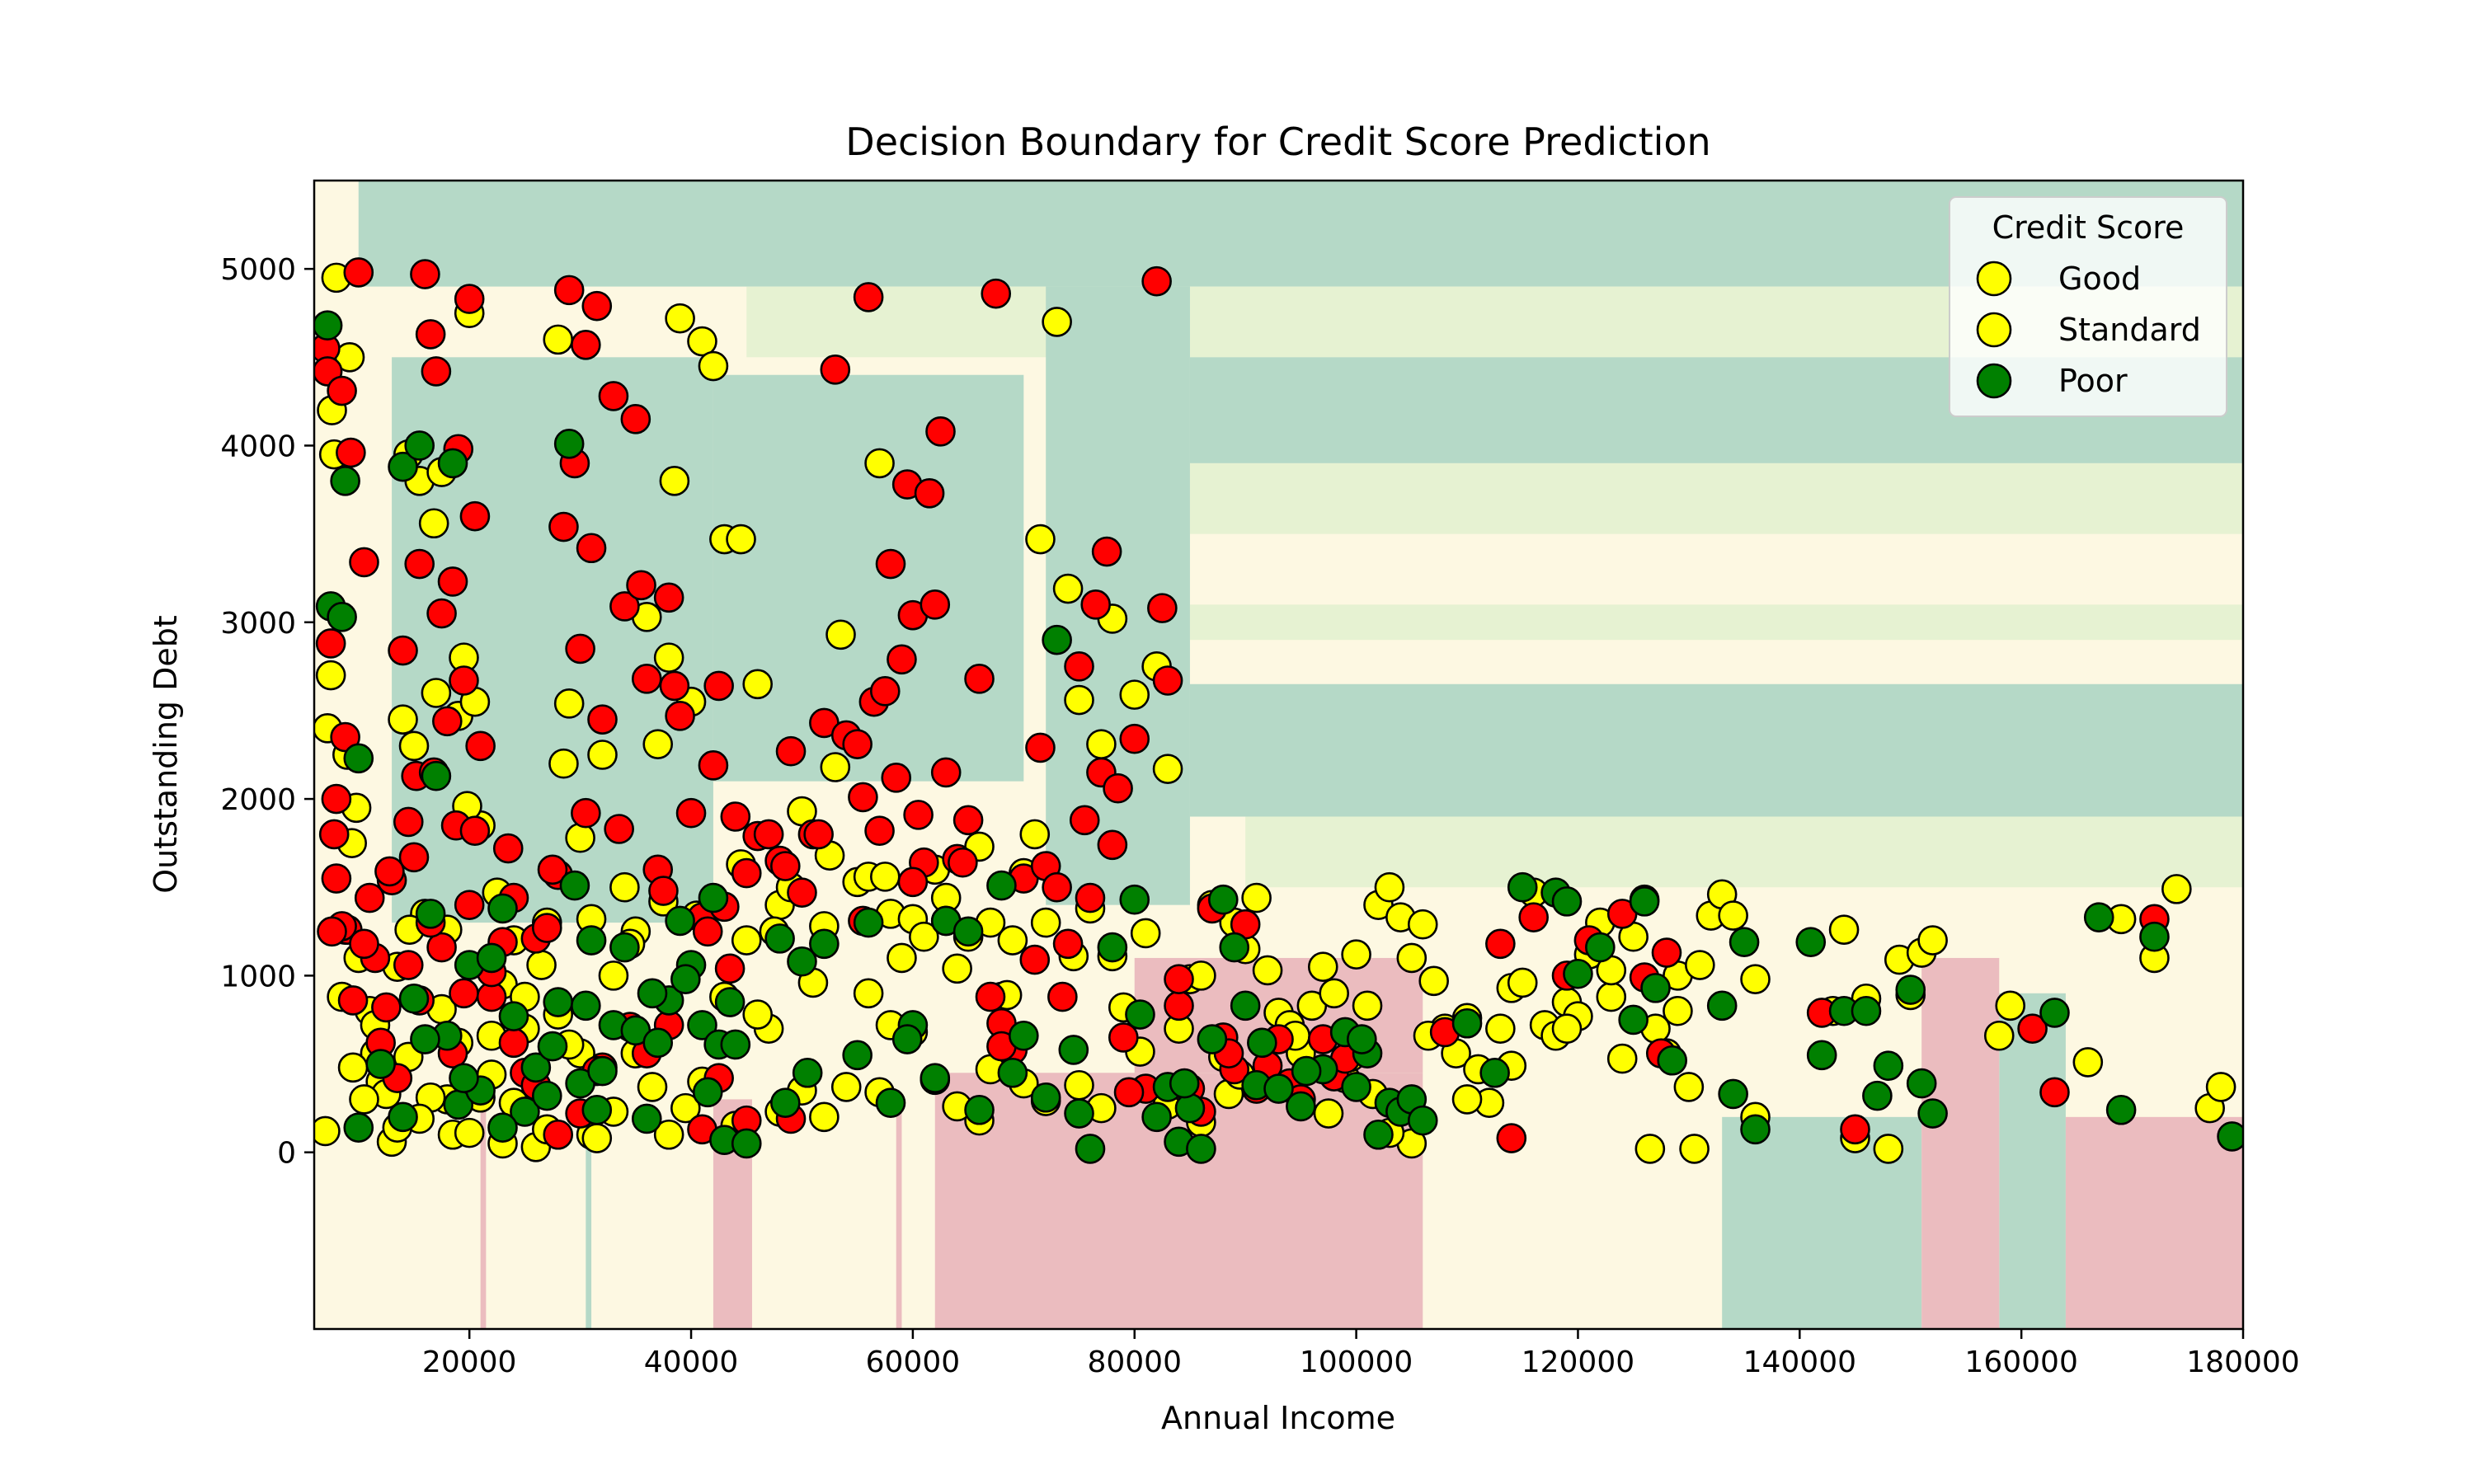  Describe the element at coordinates (166, 754) in the screenshot. I see `y-axis-label: Outstanding Debt` at that location.